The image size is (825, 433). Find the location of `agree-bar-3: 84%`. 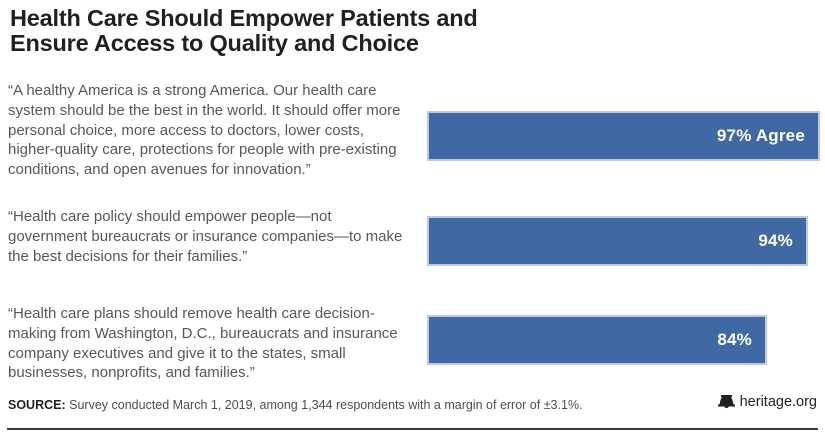

agree-bar-3: 84% is located at coordinates (597, 340).